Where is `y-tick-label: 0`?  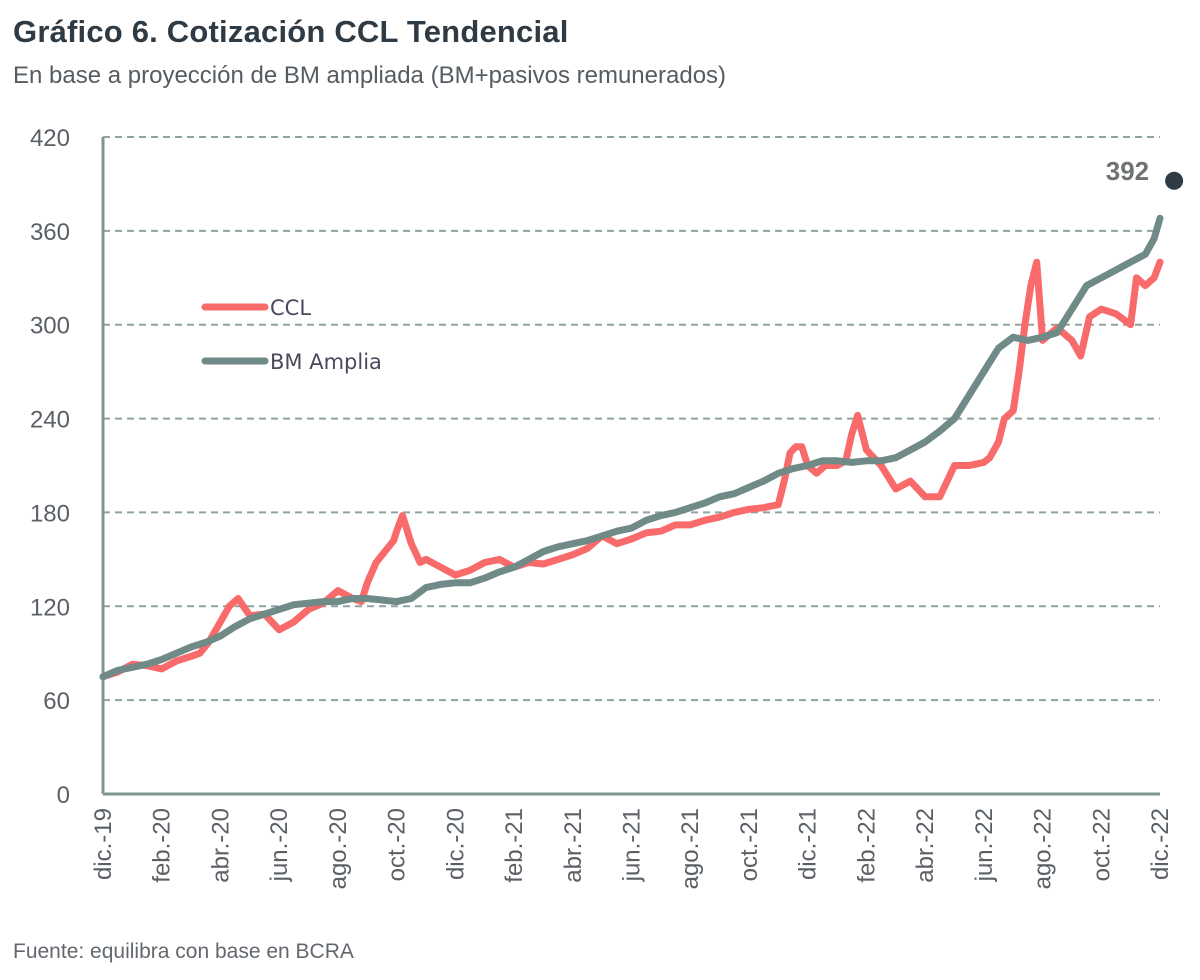 y-tick-label: 0 is located at coordinates (63, 795).